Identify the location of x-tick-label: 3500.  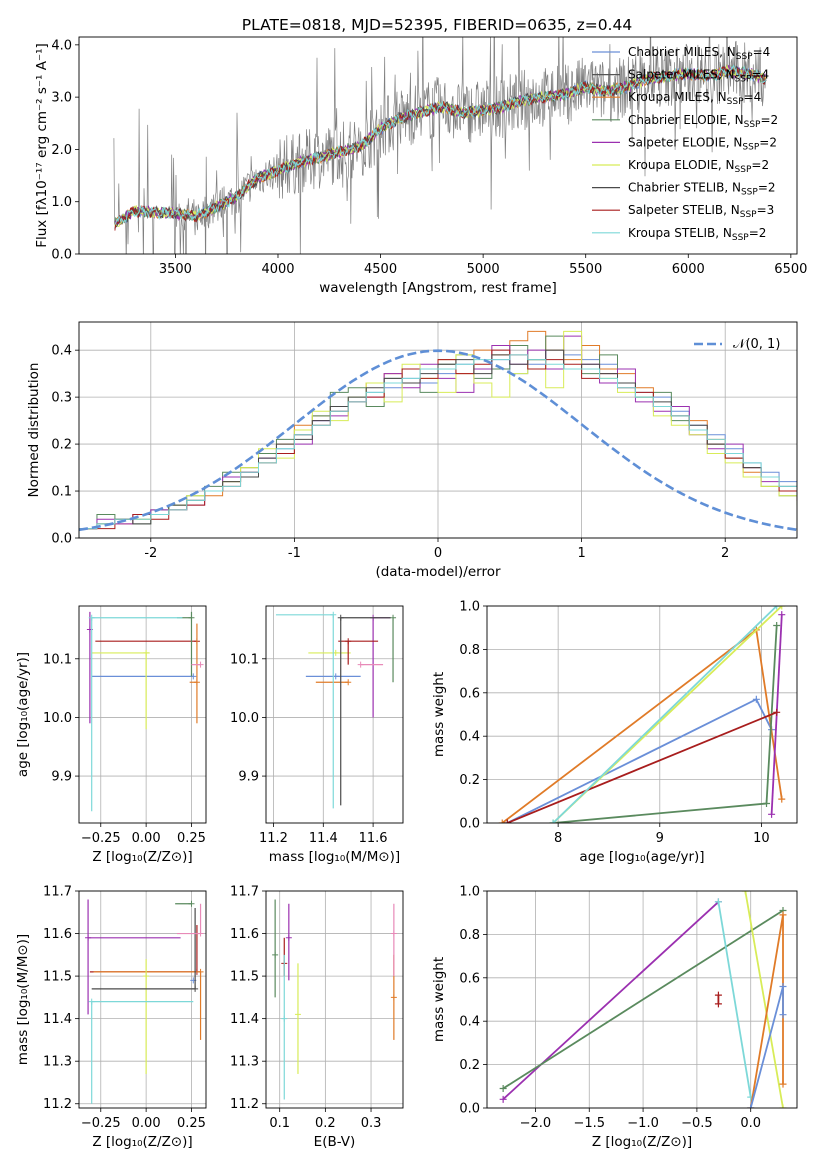
(175, 269).